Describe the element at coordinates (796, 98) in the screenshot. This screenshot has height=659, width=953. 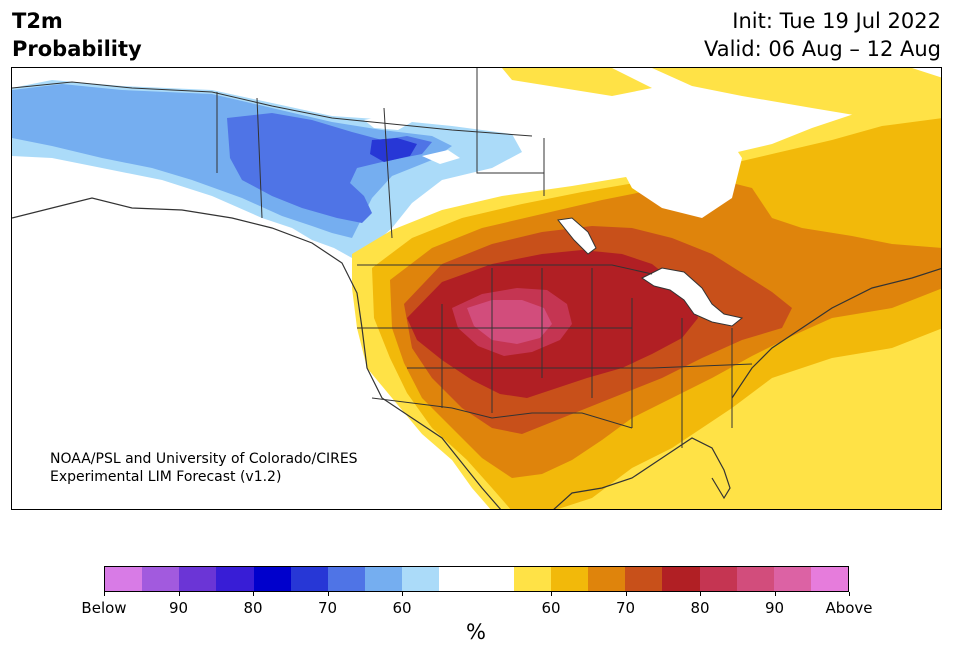
I see `above-60-arctic-east` at that location.